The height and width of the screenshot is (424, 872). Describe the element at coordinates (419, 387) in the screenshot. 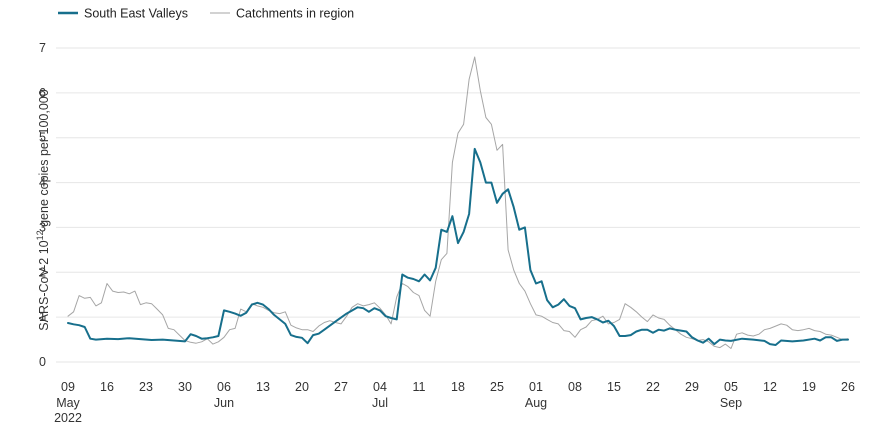

I see `x-tick-label: 11` at that location.